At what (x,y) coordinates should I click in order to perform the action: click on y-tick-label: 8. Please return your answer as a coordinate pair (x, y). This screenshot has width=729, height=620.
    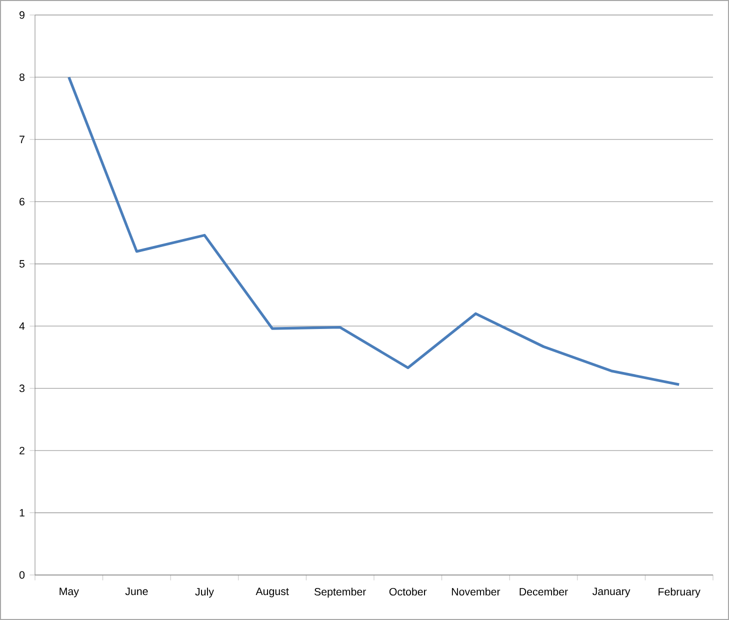
    Looking at the image, I should click on (21, 77).